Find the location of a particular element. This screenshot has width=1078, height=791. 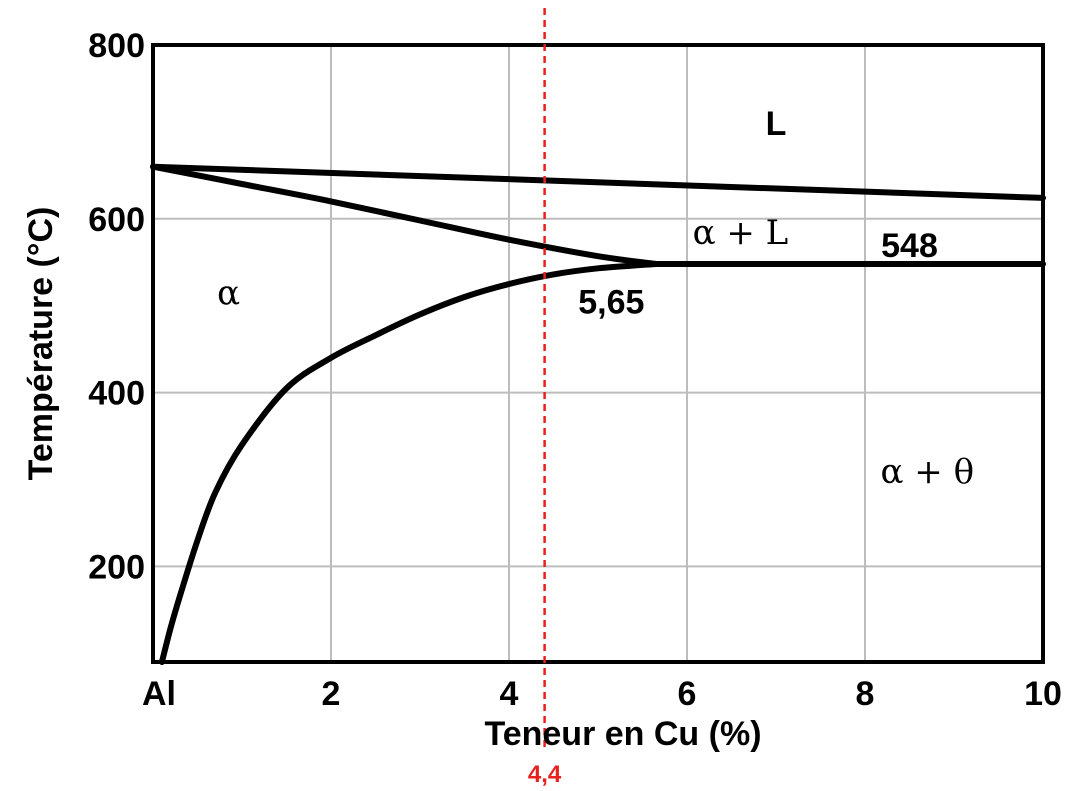

x-tick-label: 6 is located at coordinates (687, 694).